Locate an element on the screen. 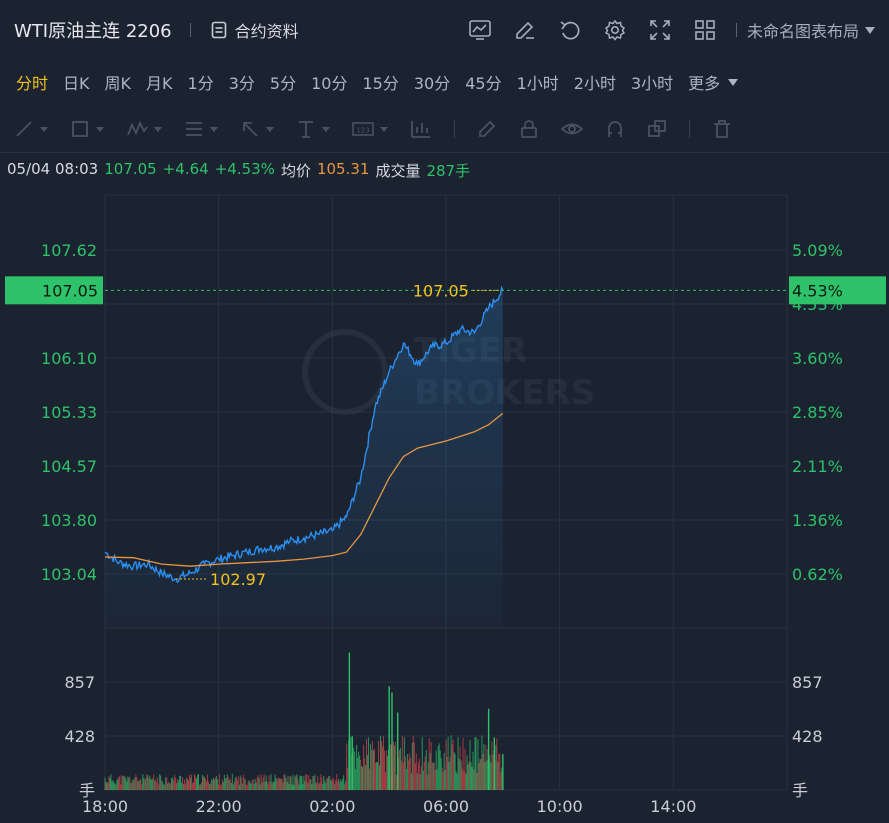  current-pct-badge-label: 4.53% is located at coordinates (817, 290).